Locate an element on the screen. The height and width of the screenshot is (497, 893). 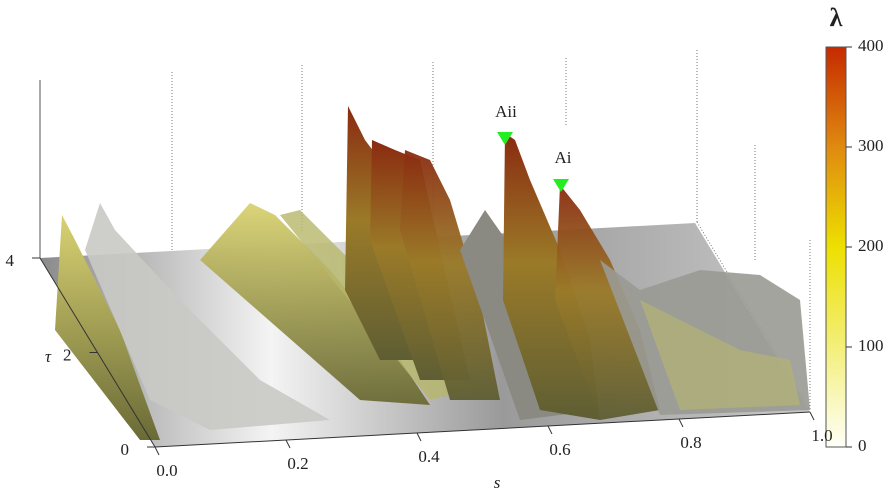
colorbar-tick-label: 0 is located at coordinates (862, 445).